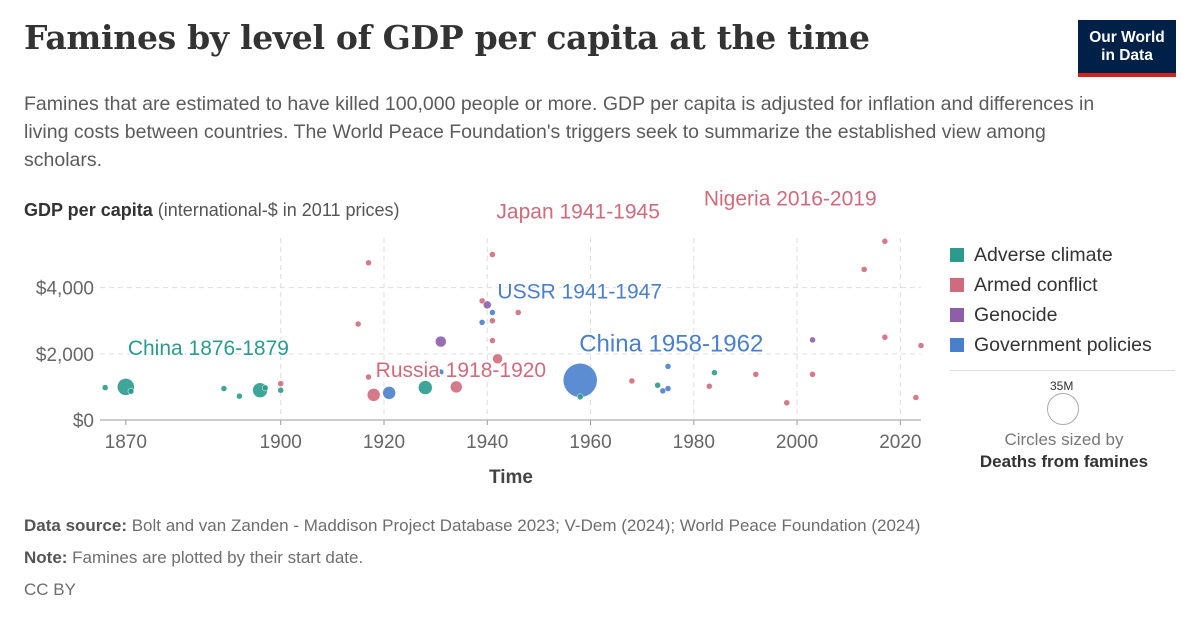 This screenshot has width=1200, height=627. Describe the element at coordinates (797, 442) in the screenshot. I see `x-tick-label: 2000` at that location.